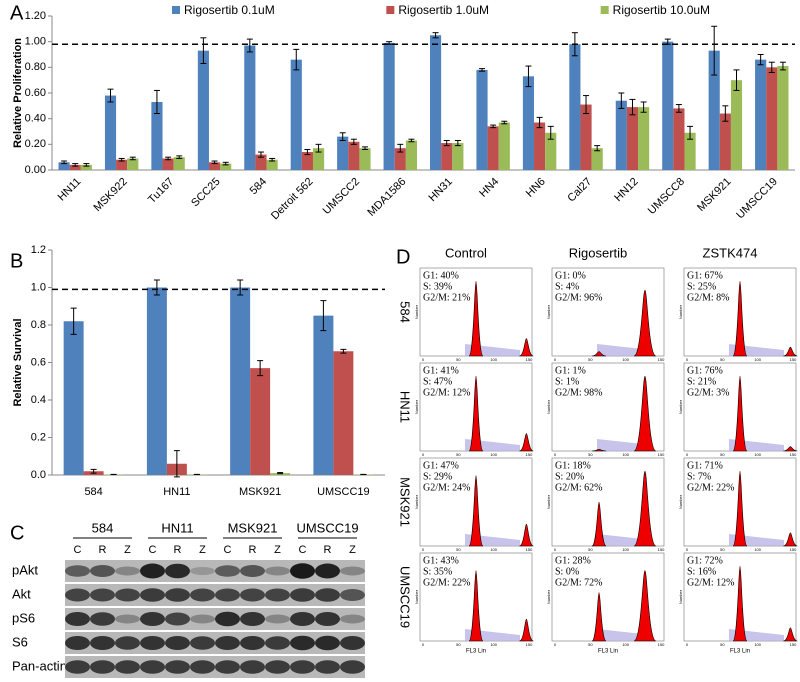 This screenshot has height=682, width=800. What do you see at coordinates (443, 10) in the screenshot?
I see `legend-label: Rigosertib 1.0uM` at bounding box center [443, 10].